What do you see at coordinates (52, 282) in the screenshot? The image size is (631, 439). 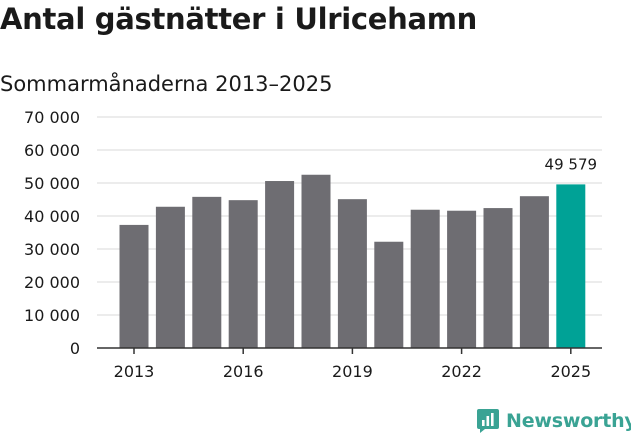 I see `y-tick-label: 20 000` at bounding box center [52, 282].